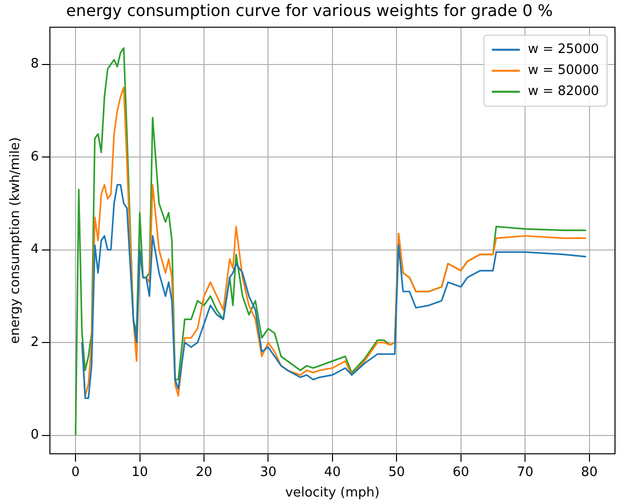 Image resolution: width=623 pixels, height=503 pixels. What do you see at coordinates (34, 250) in the screenshot?
I see `y-tick-label: 4` at bounding box center [34, 250].